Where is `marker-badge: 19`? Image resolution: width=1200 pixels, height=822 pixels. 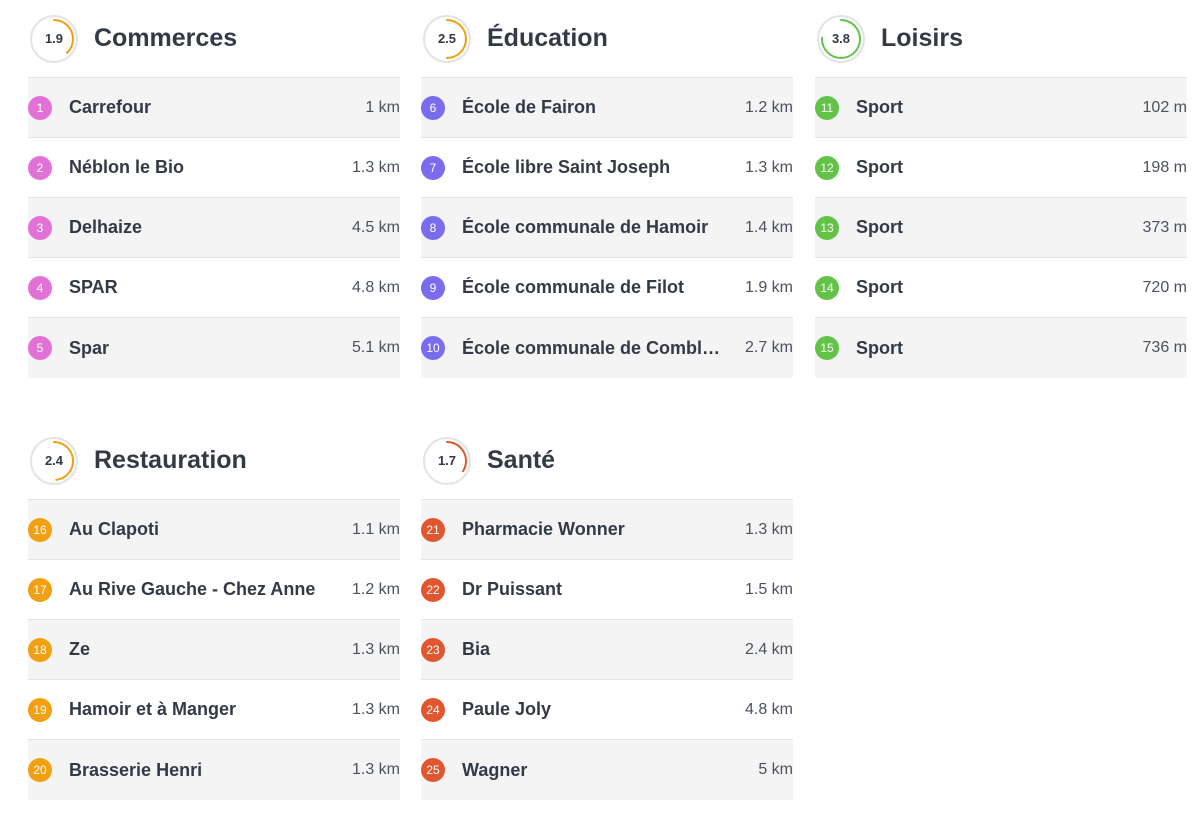 marker-badge: 19 is located at coordinates (40, 709).